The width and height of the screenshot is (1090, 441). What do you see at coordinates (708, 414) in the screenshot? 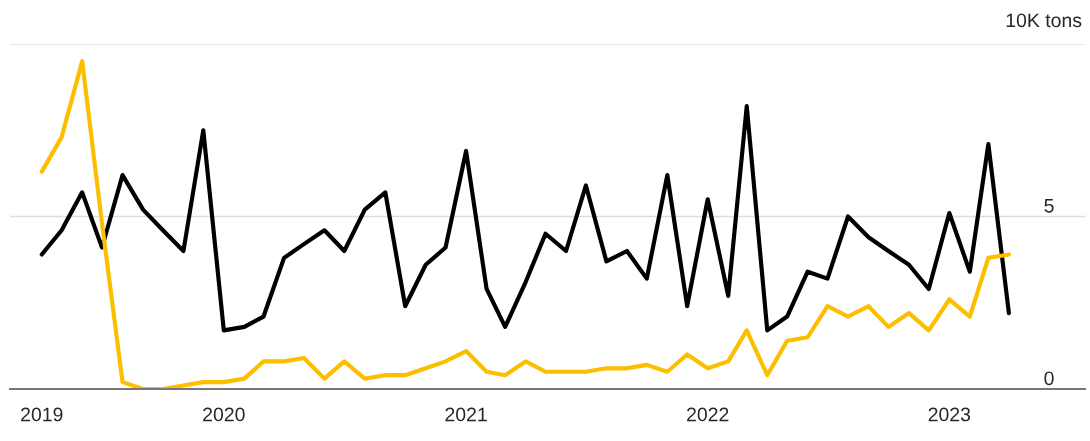
I see `x-tick-label: 2022` at bounding box center [708, 414].